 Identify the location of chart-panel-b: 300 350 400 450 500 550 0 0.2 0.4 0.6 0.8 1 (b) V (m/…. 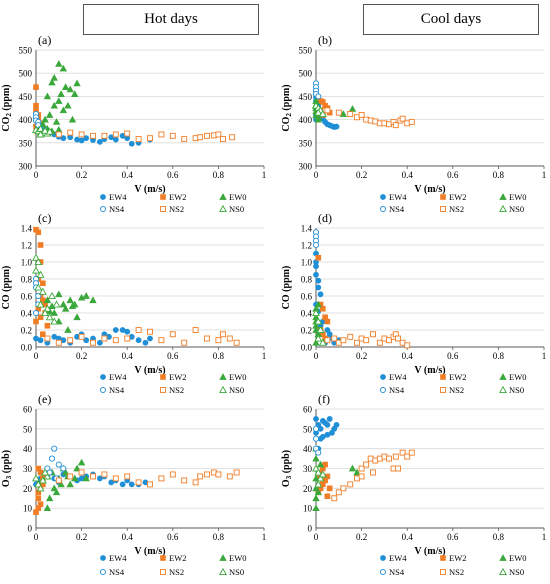
(413, 114).